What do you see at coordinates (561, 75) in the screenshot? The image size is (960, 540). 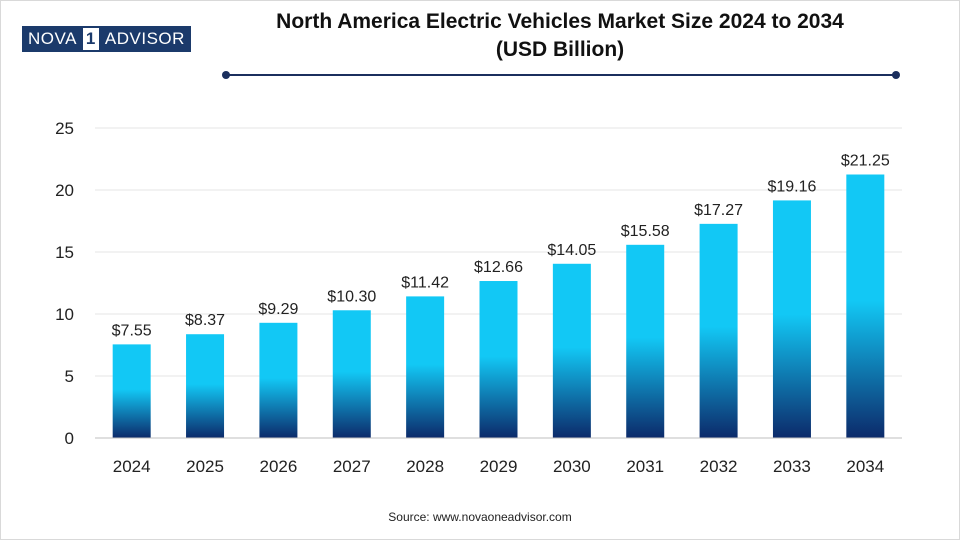 I see `title-underline` at bounding box center [561, 75].